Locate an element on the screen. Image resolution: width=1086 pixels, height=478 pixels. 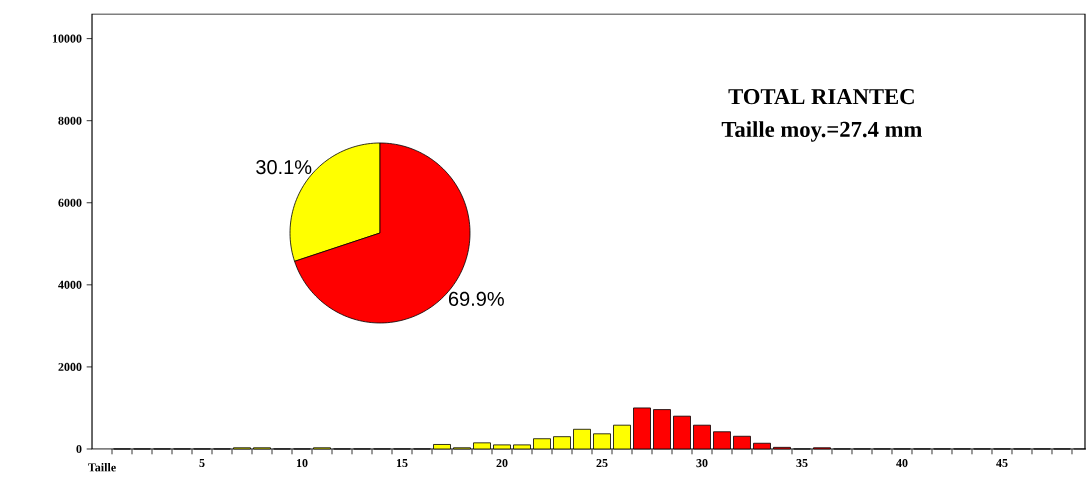
x-tick-label: 35 is located at coordinates (802, 463).